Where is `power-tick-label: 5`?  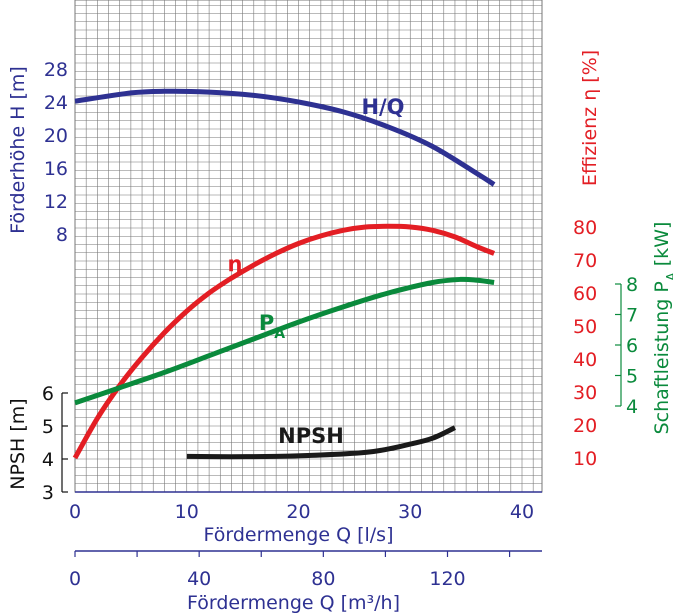 power-tick-label: 5 is located at coordinates (632, 377).